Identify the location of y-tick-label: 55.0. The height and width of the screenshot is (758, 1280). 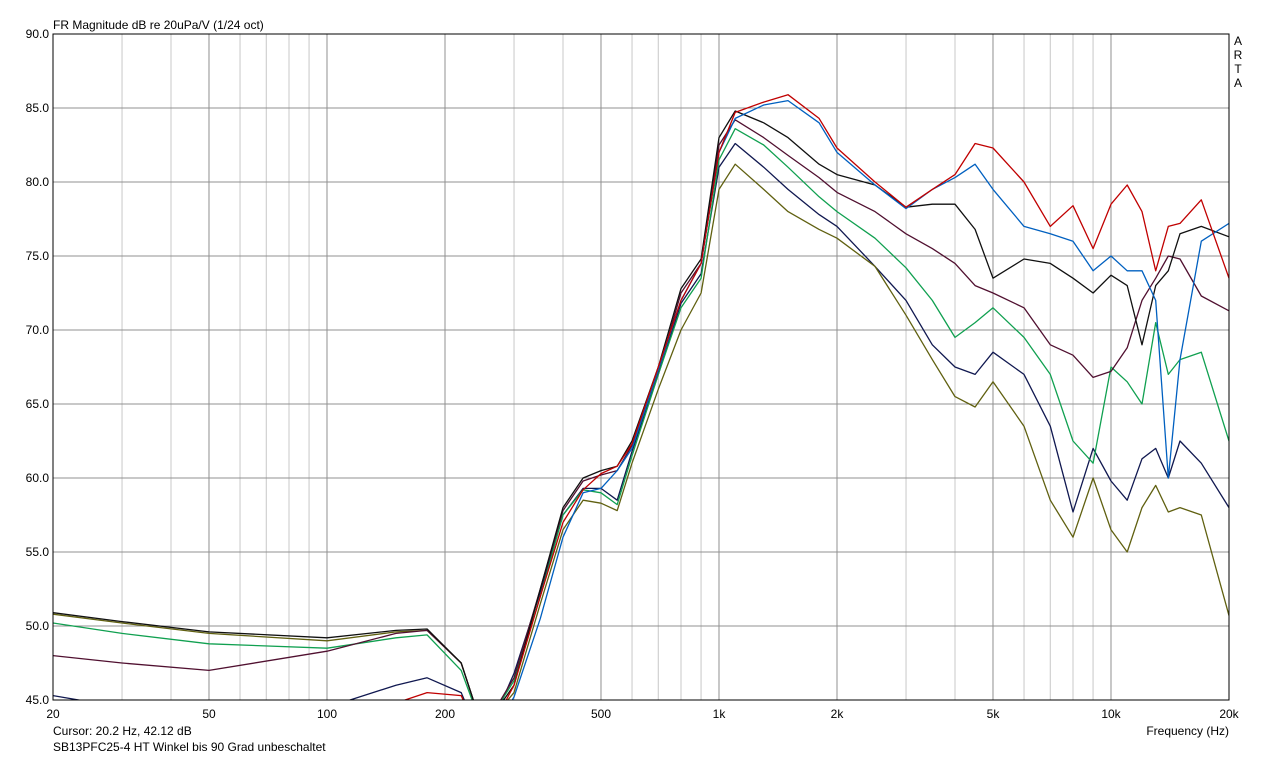
(38, 552).